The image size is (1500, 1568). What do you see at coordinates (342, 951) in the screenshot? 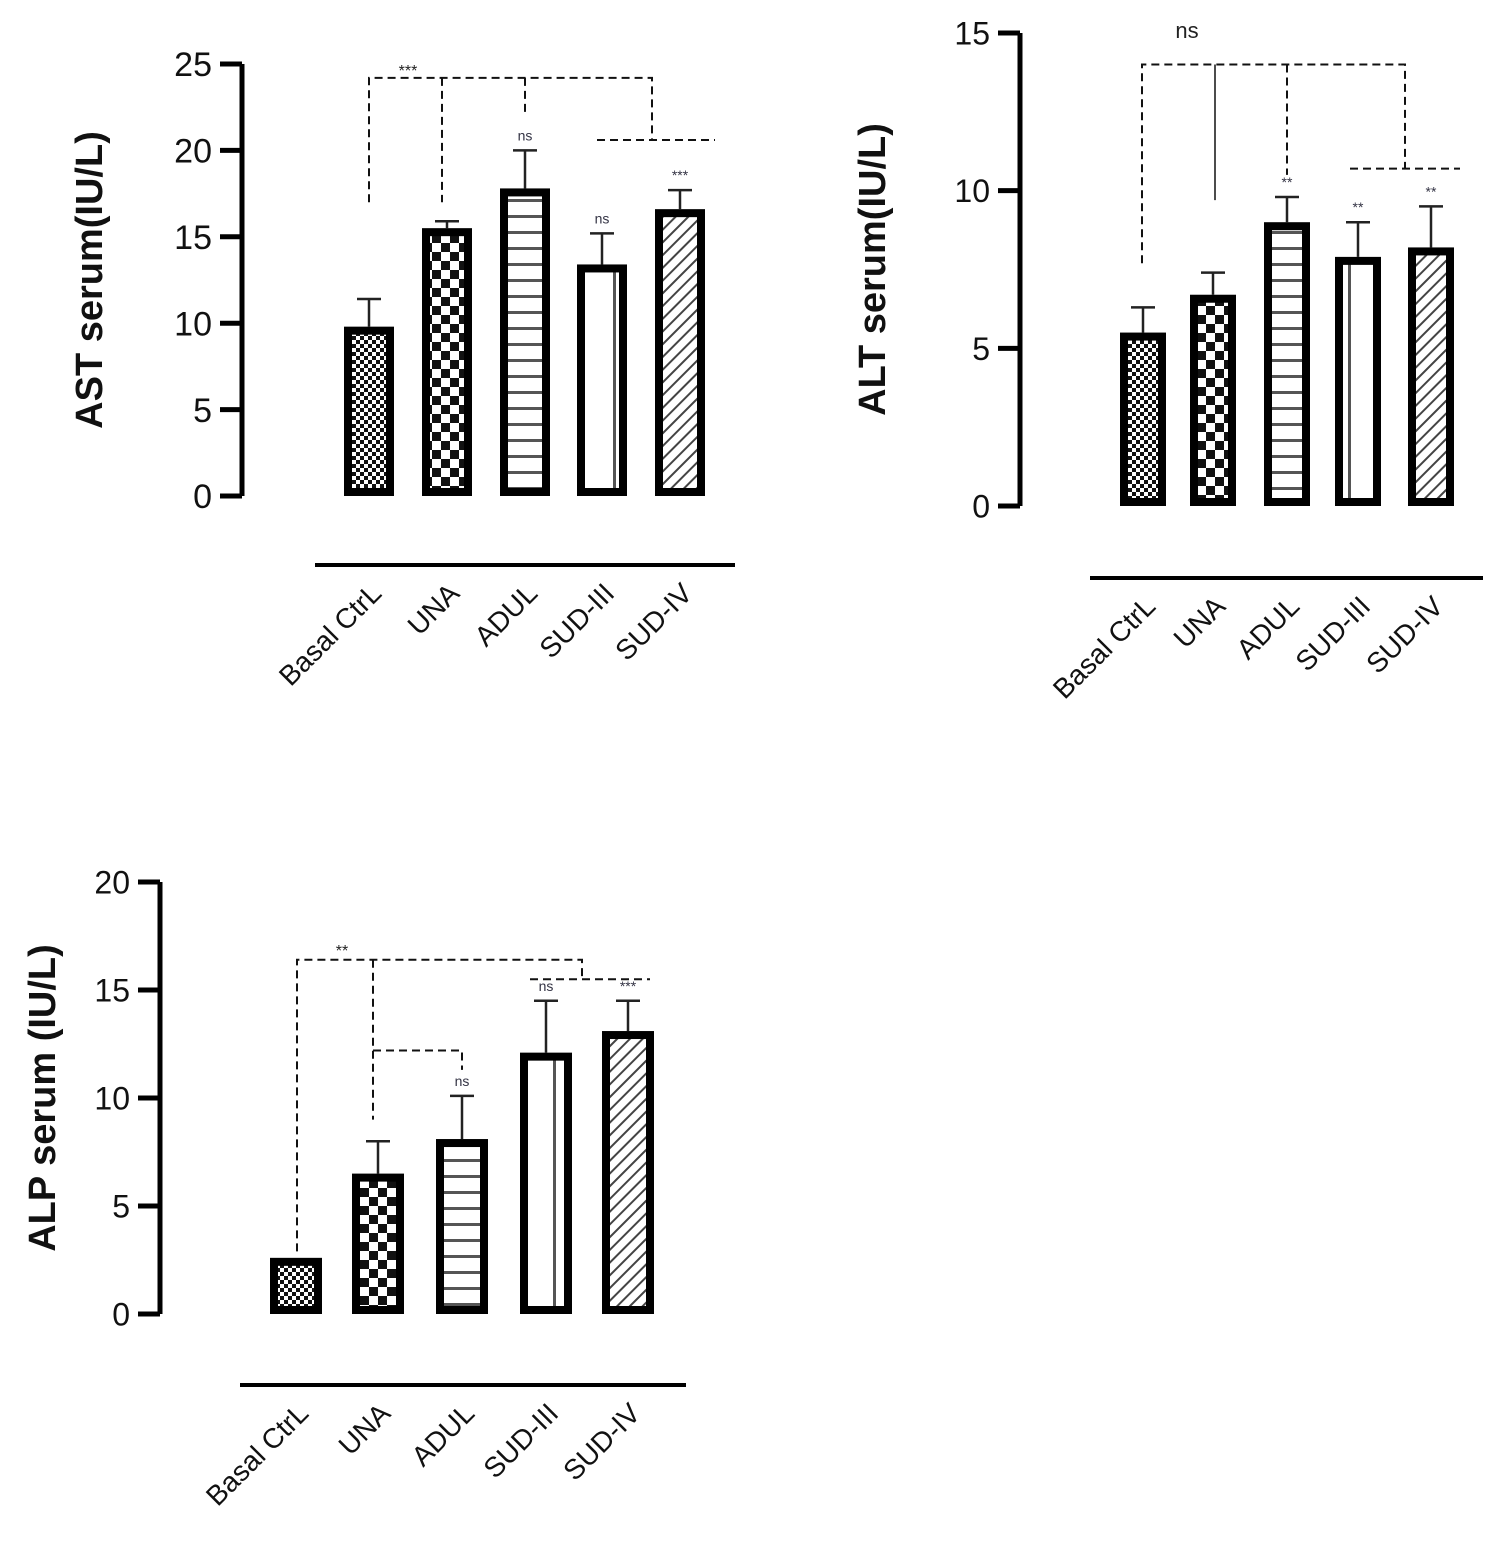
I see `significance-label: **` at bounding box center [342, 951].